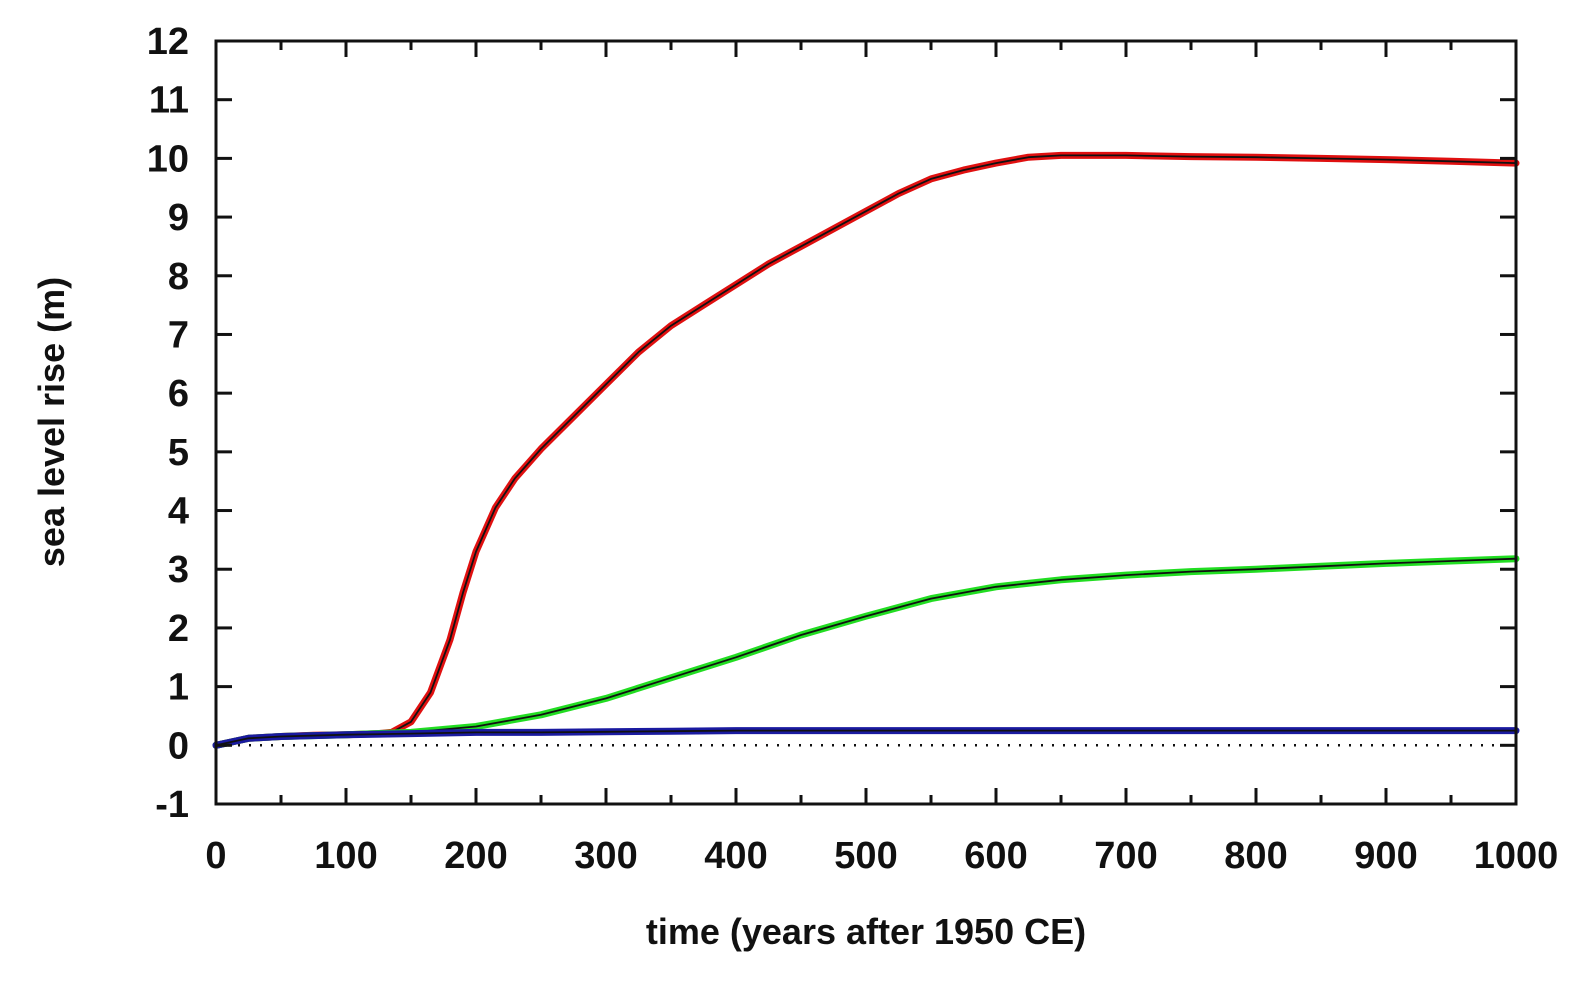  Describe the element at coordinates (178, 218) in the screenshot. I see `y-tick-label: 9` at that location.